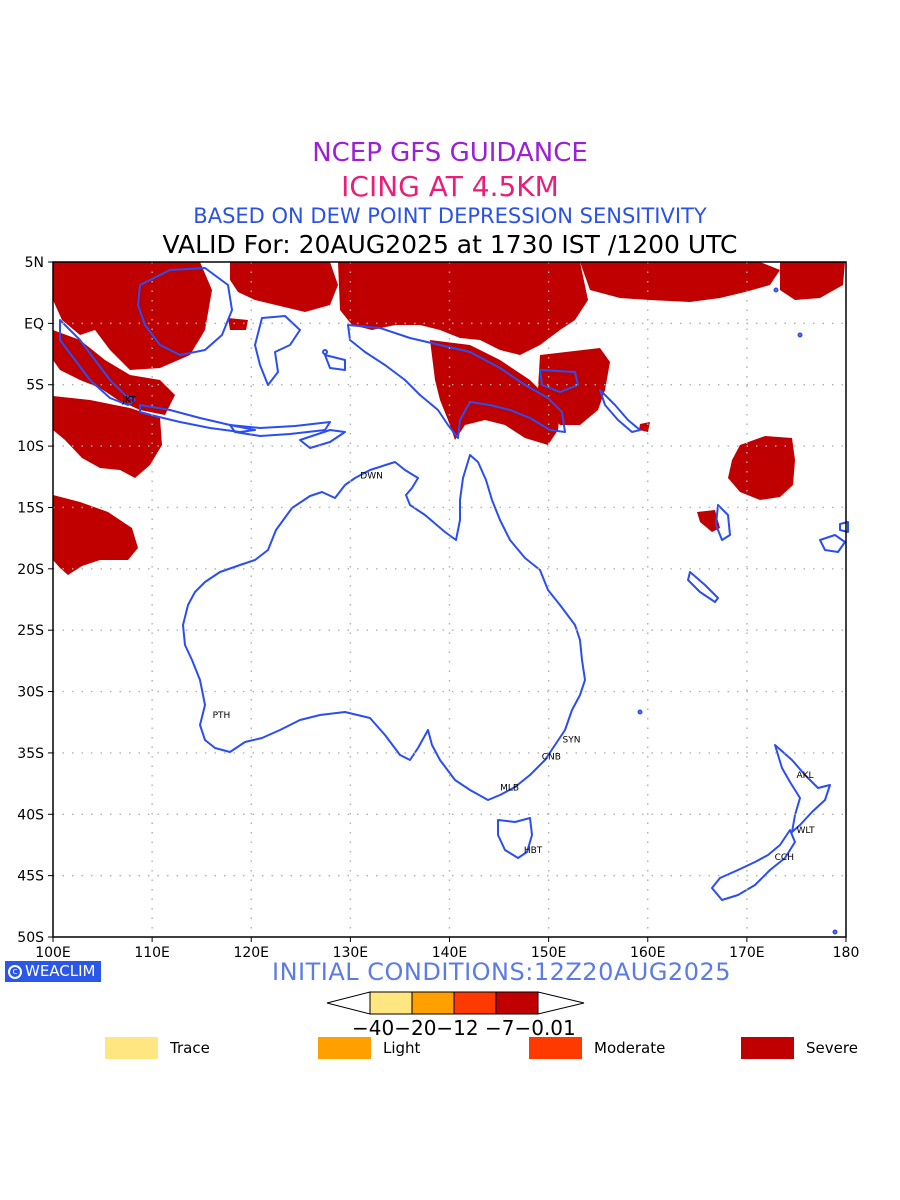  What do you see at coordinates (433, 1003) in the screenshot?
I see `colorbar-light` at bounding box center [433, 1003].